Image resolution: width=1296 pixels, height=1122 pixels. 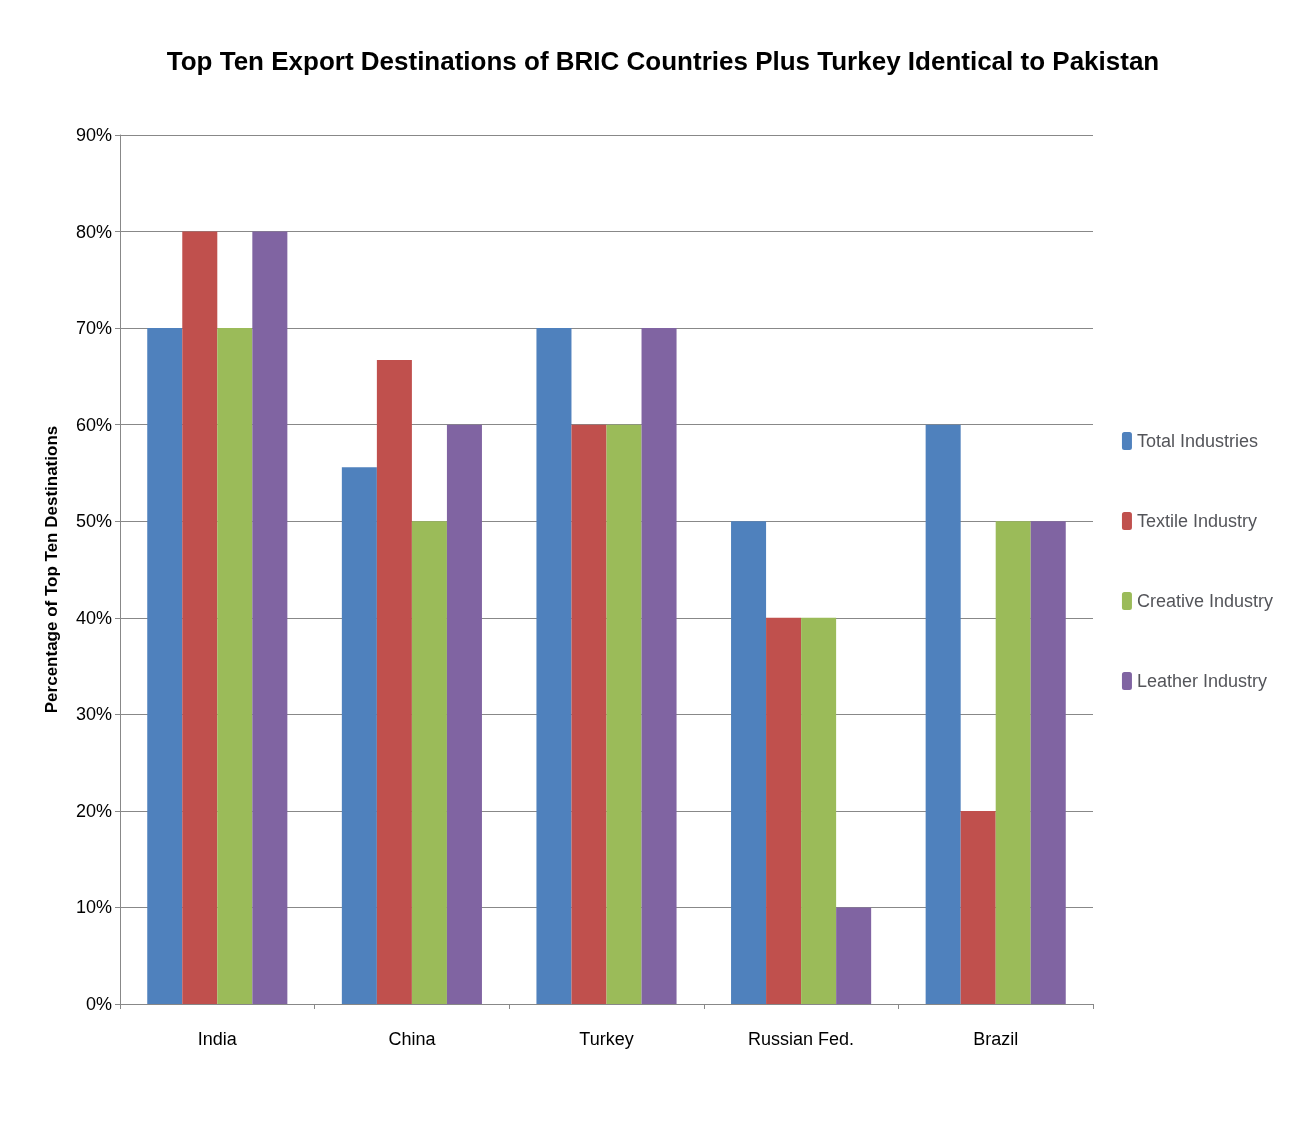 I want to click on x-tick-label: Turkey, so click(x=606, y=1039).